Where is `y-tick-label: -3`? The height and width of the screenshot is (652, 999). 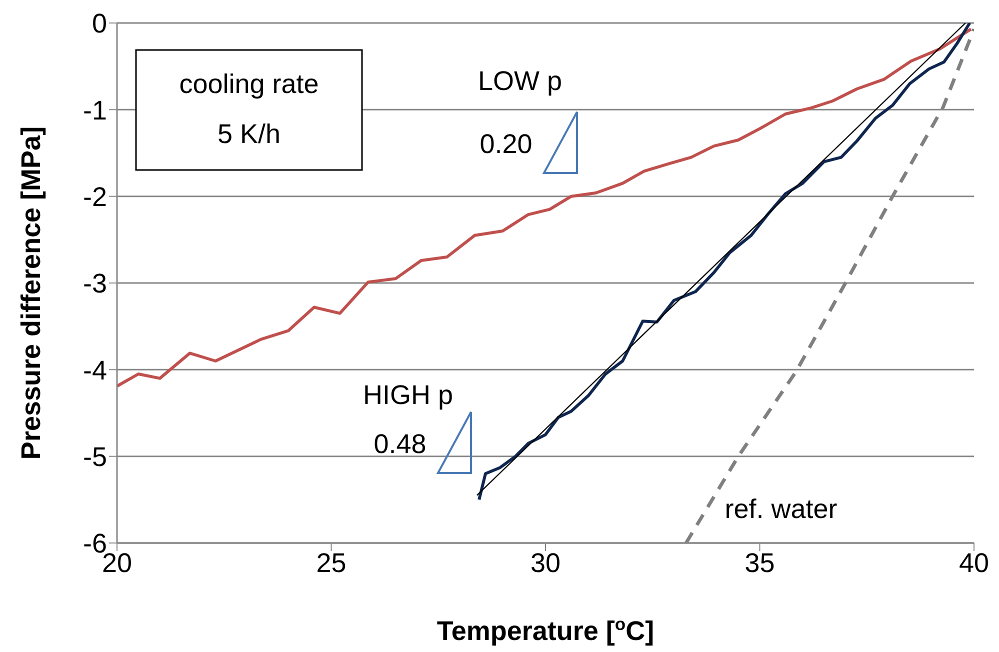 y-tick-label: -3 is located at coordinates (94, 283).